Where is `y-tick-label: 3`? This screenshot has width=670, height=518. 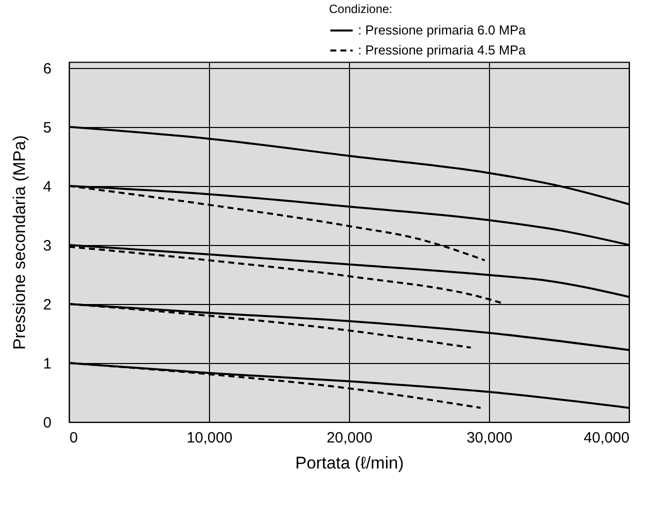
y-tick-label: 3 is located at coordinates (47, 245).